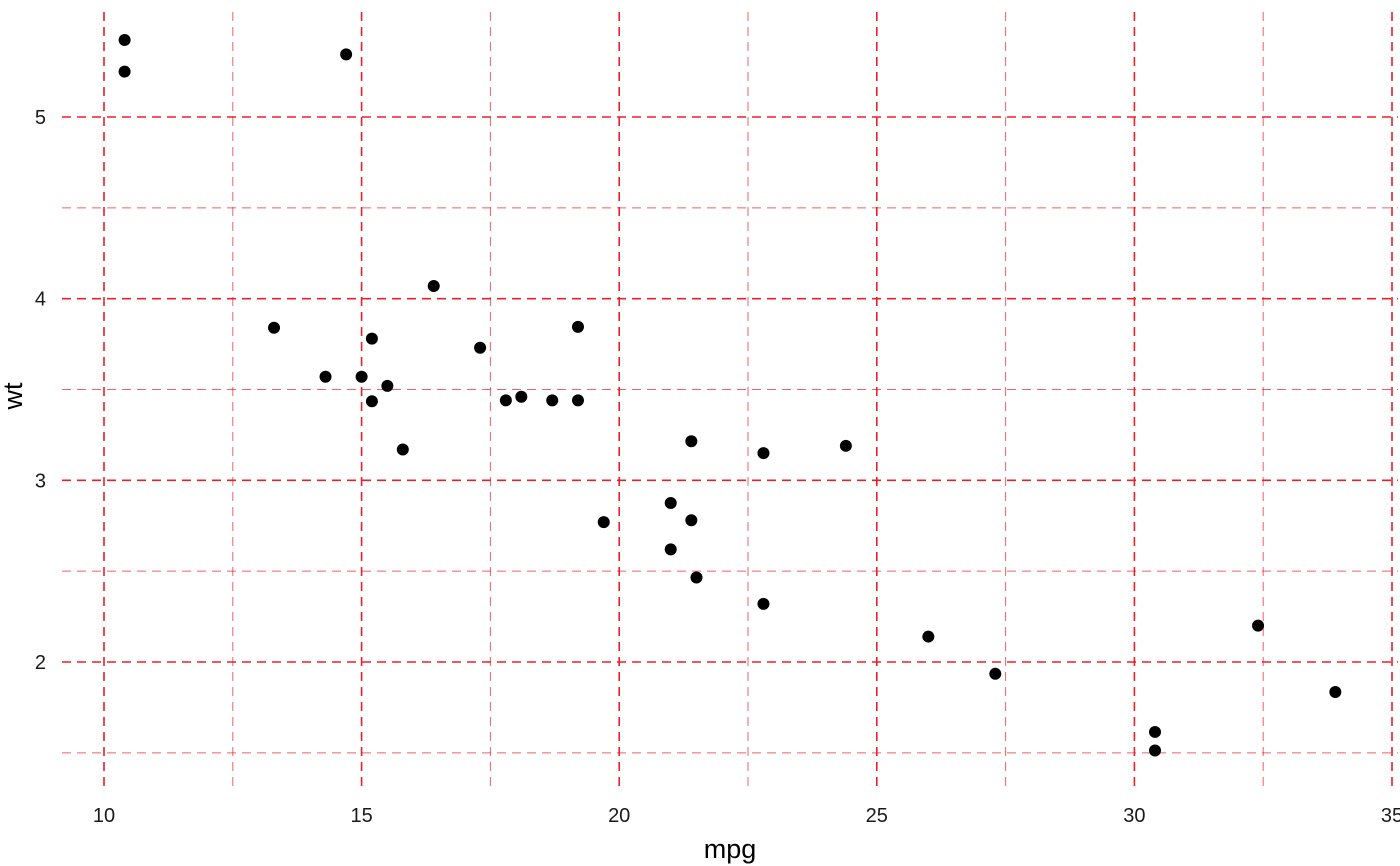 This screenshot has height=866, width=1400. I want to click on x-axis-title: mpg, so click(730, 849).